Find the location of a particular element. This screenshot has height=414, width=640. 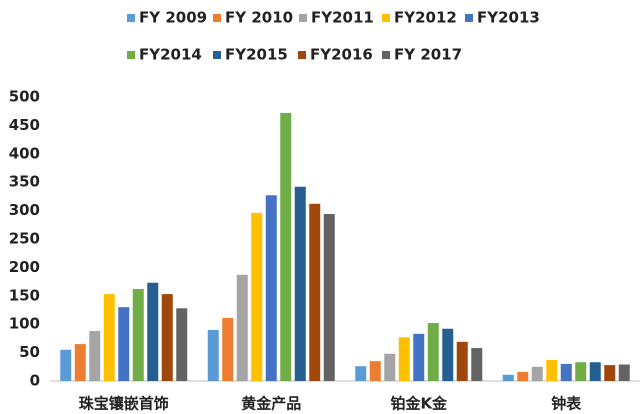

y-tick-label: 150 is located at coordinates (24, 295).